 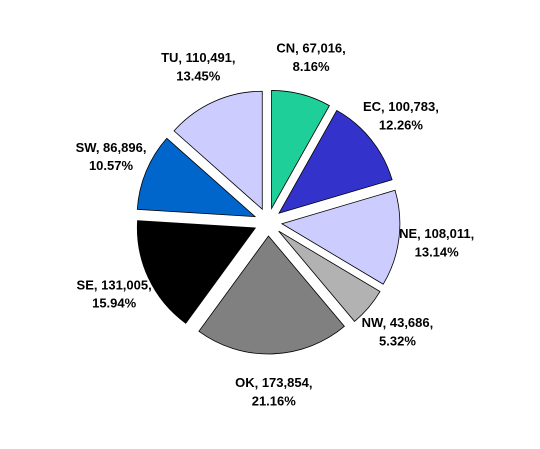 What do you see at coordinates (111, 165) in the screenshot?
I see `percent-label: 10.57%` at bounding box center [111, 165].